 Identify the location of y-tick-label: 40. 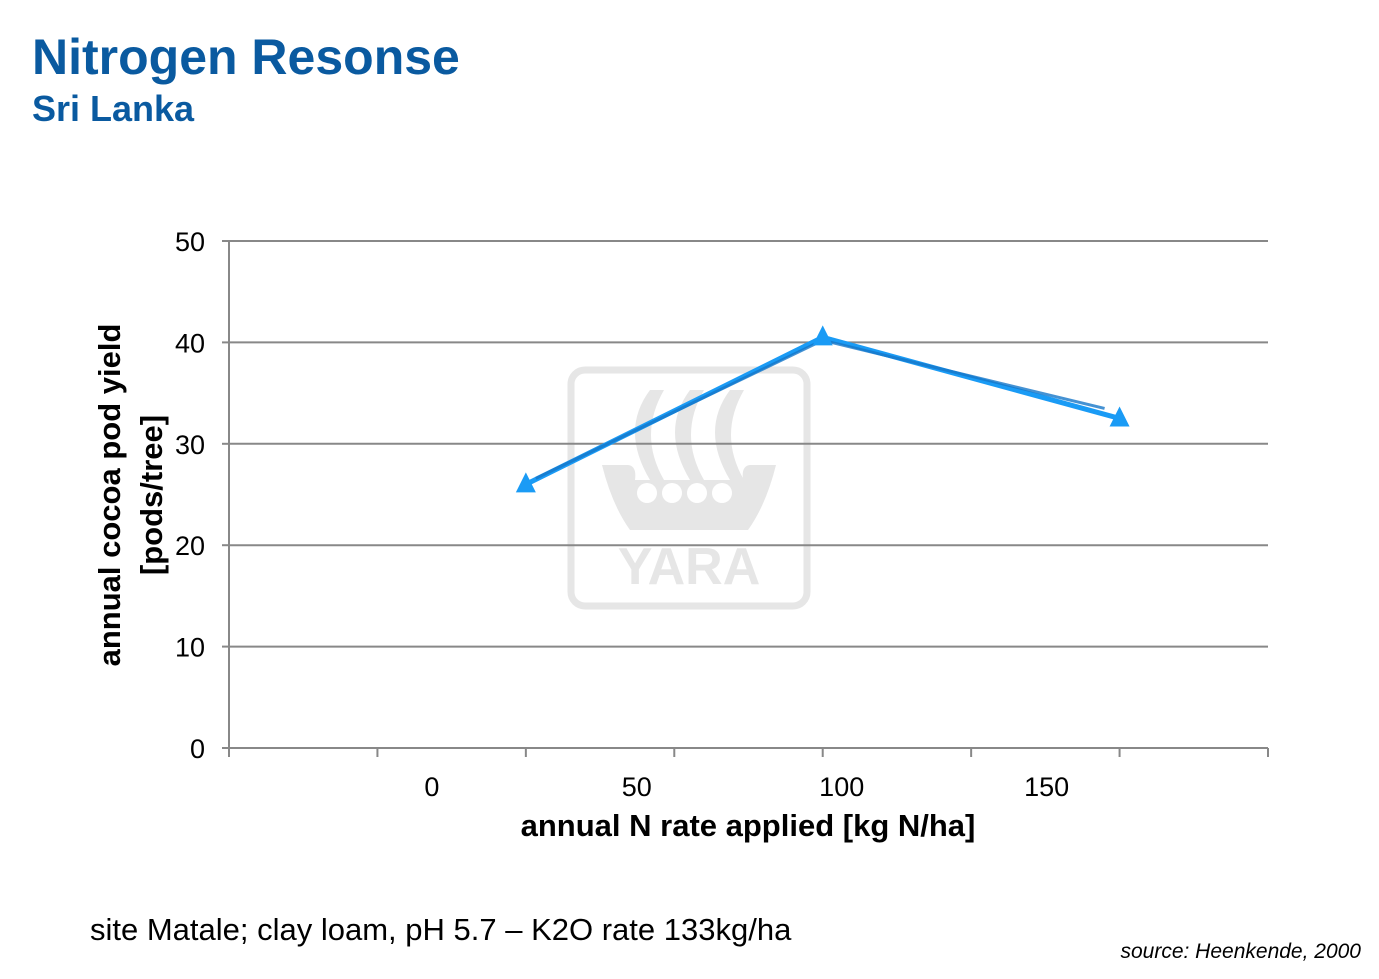
(190, 343).